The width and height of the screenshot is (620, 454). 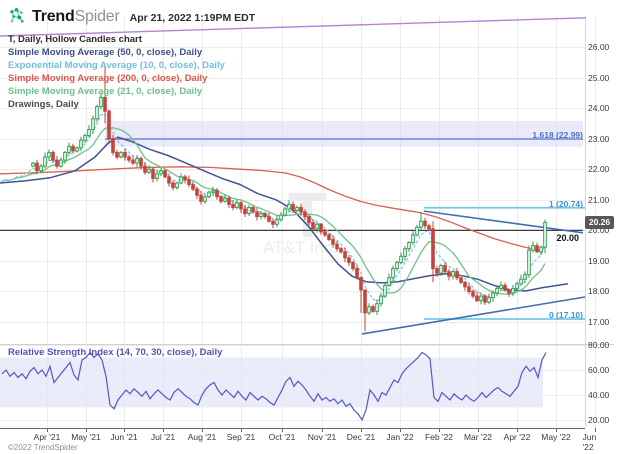 I want to click on rsi-30-70-band, so click(x=271, y=382).